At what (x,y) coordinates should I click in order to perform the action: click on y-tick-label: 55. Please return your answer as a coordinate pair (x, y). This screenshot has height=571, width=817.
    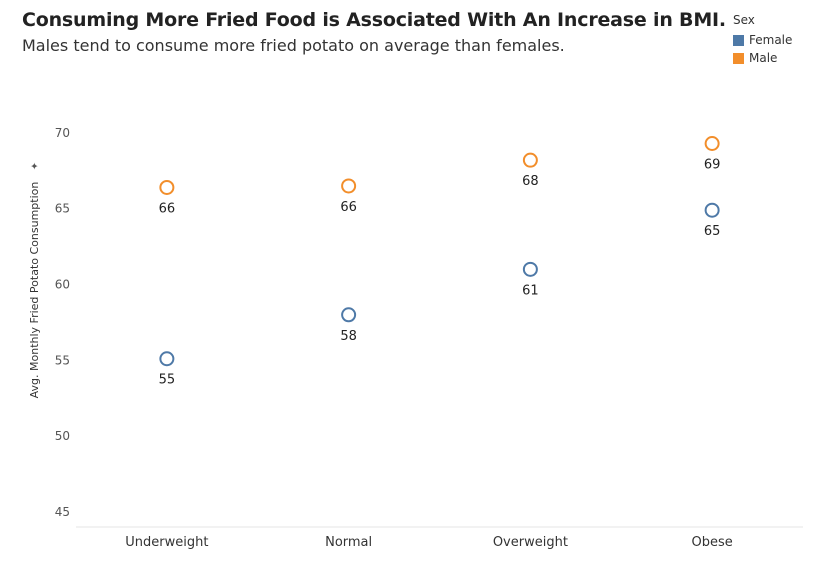
    Looking at the image, I should click on (62, 360).